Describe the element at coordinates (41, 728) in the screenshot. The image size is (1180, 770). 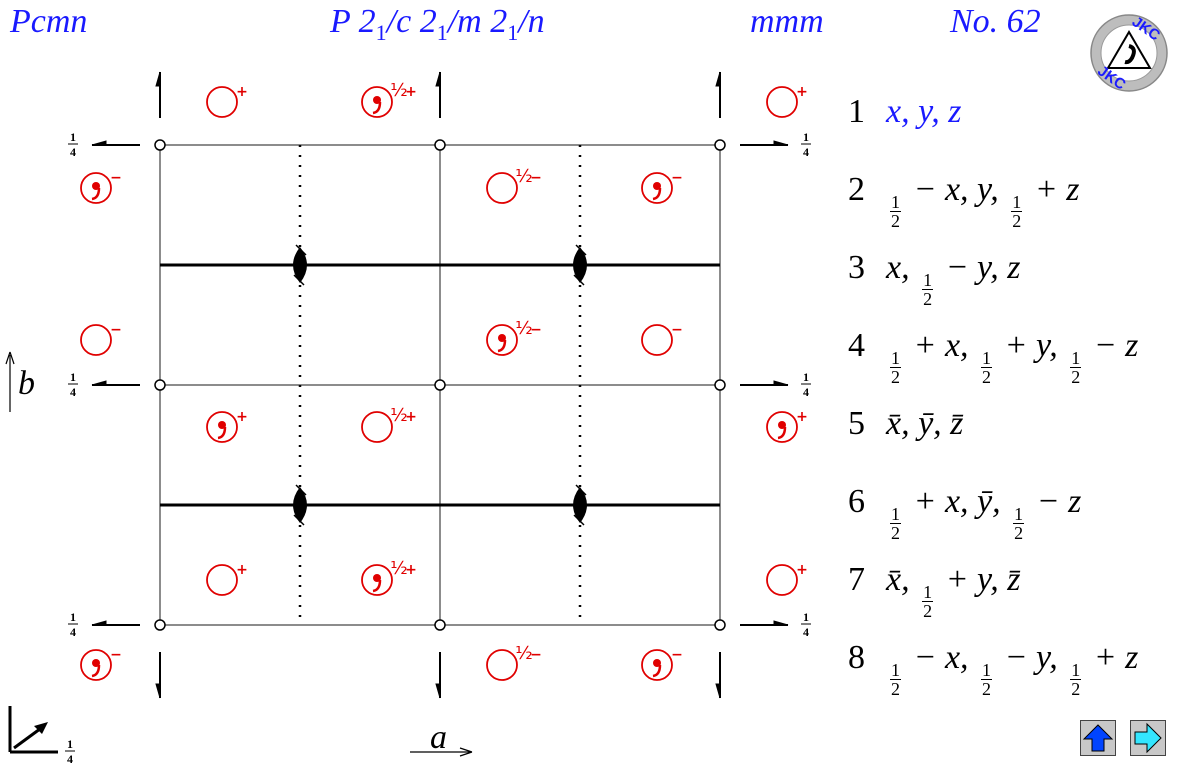
I see `orientation-arrowhead` at that location.